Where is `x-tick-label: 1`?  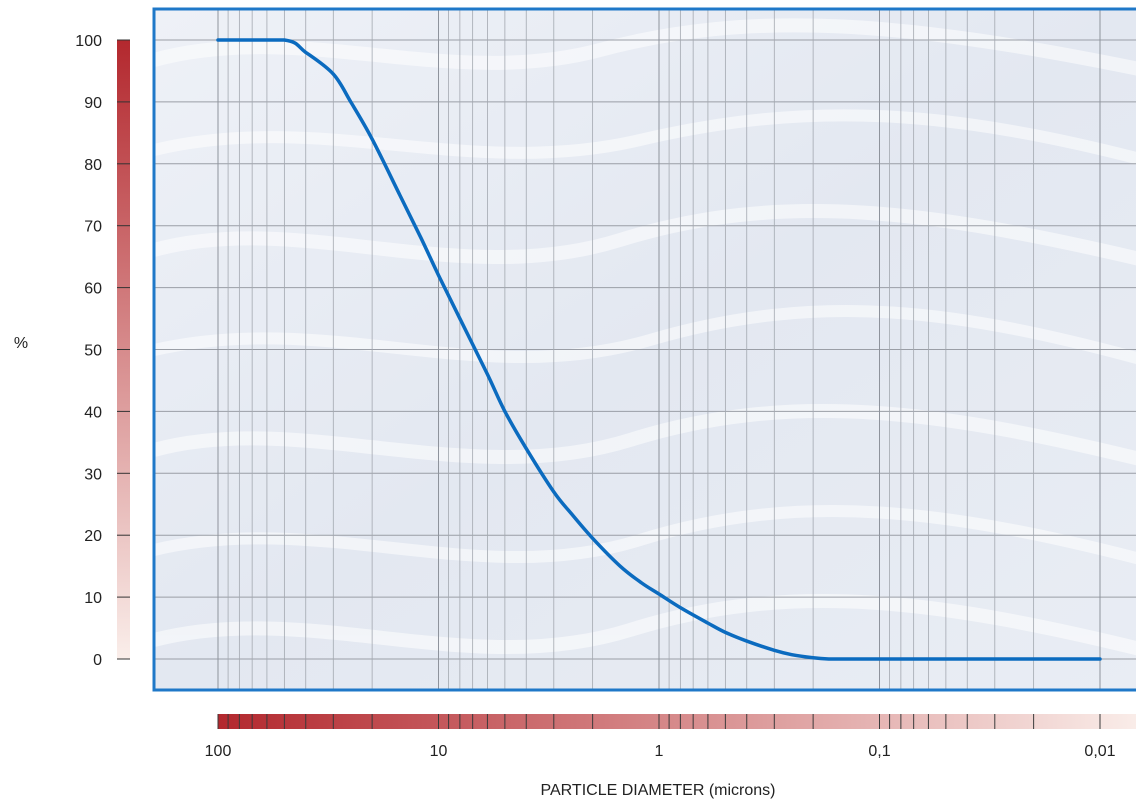 x-tick-label: 1 is located at coordinates (659, 751).